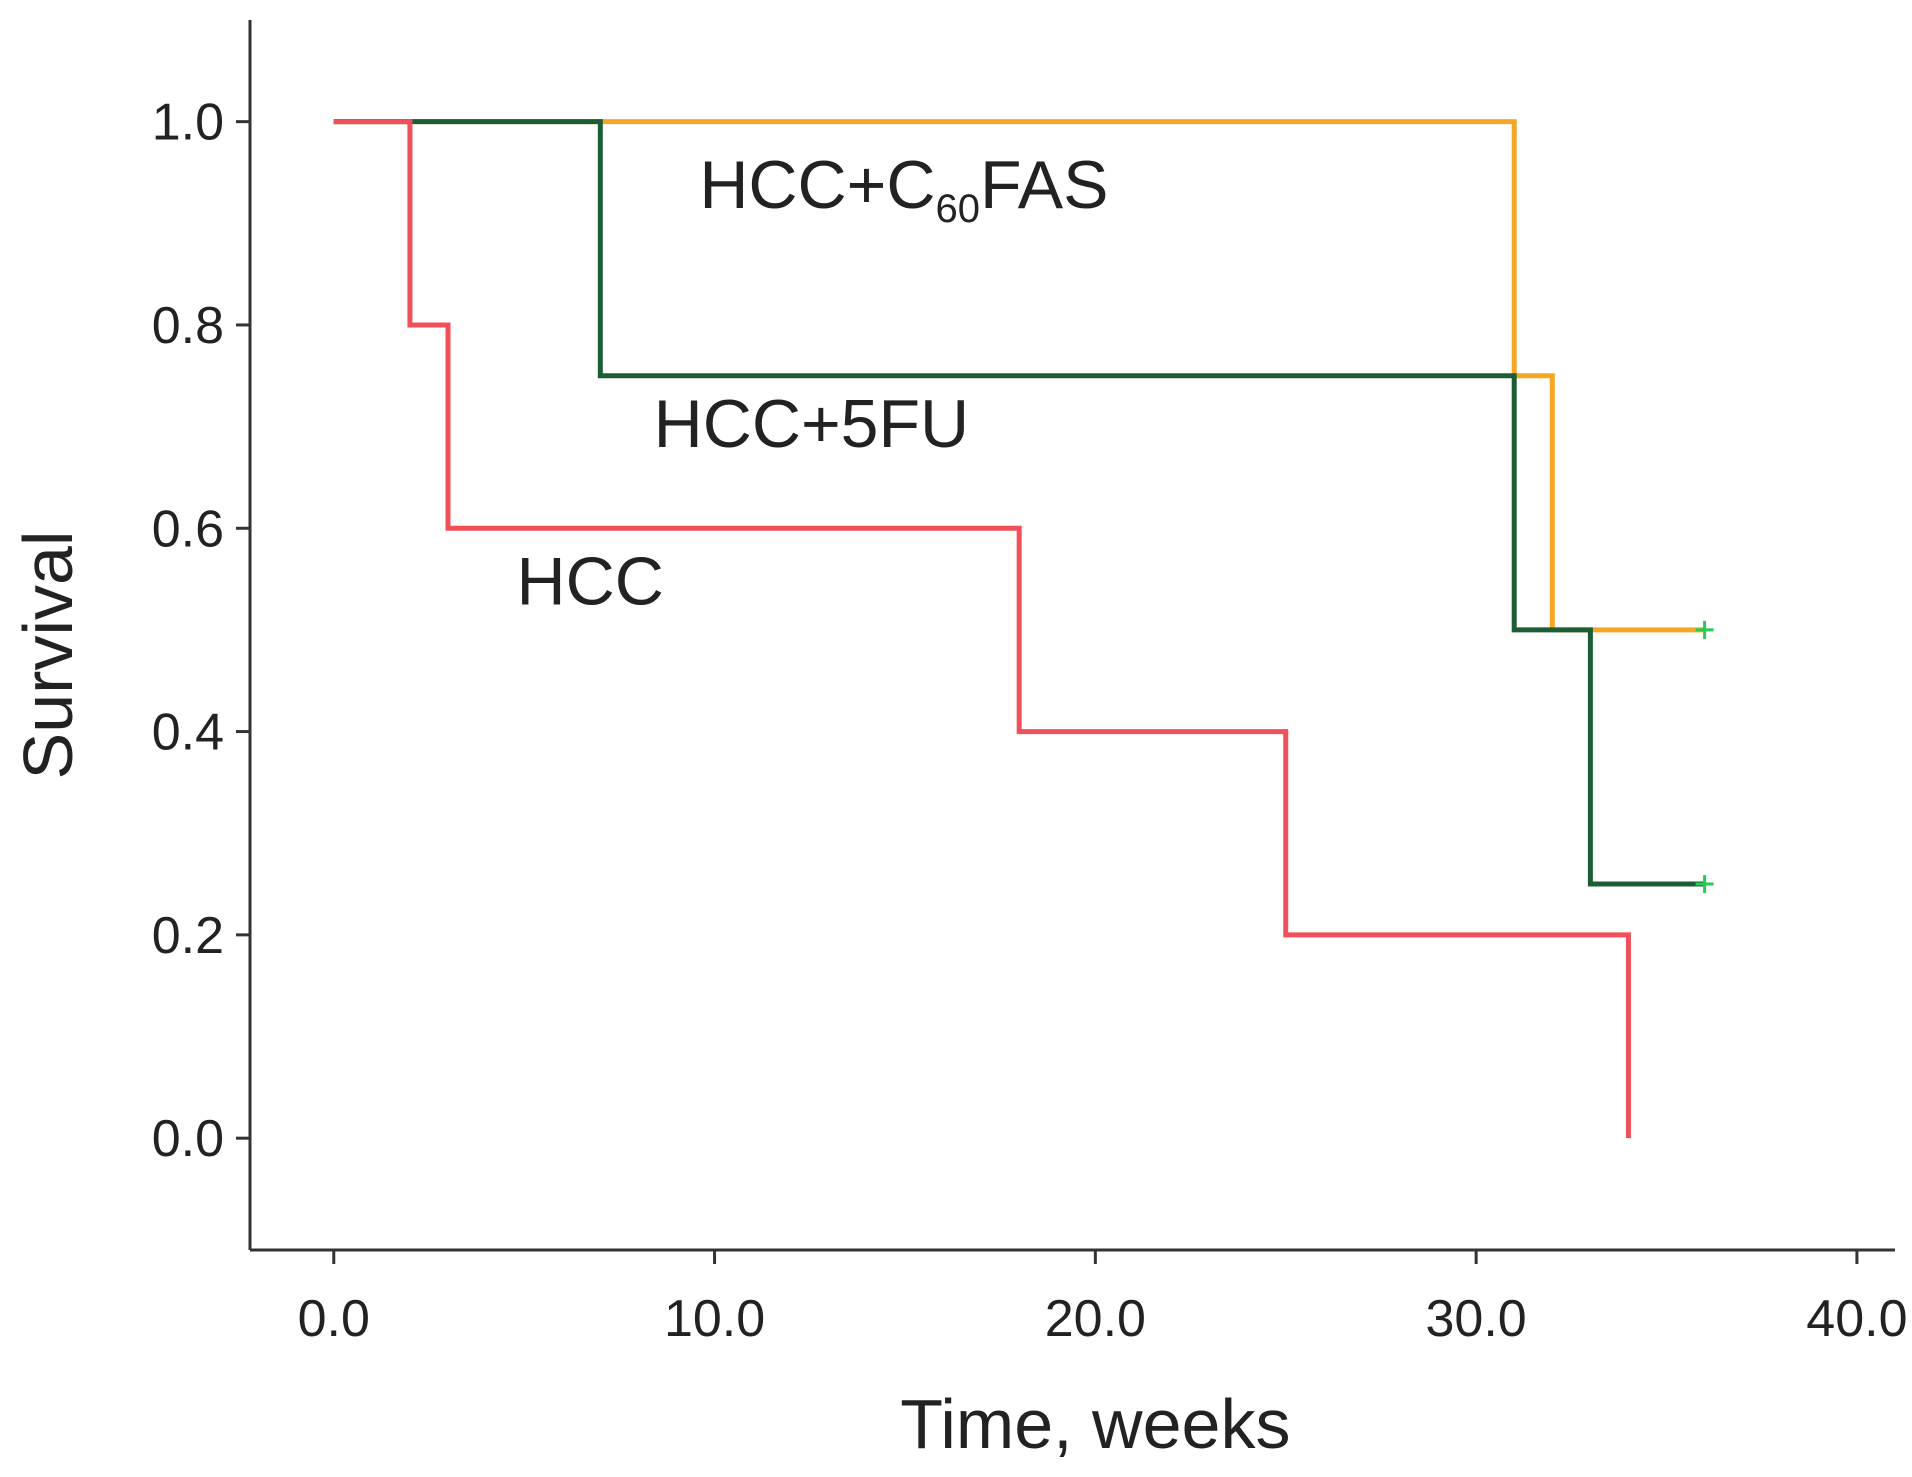 This screenshot has width=1912, height=1477. What do you see at coordinates (188, 733) in the screenshot?
I see `y-tick-label: 0.4` at bounding box center [188, 733].